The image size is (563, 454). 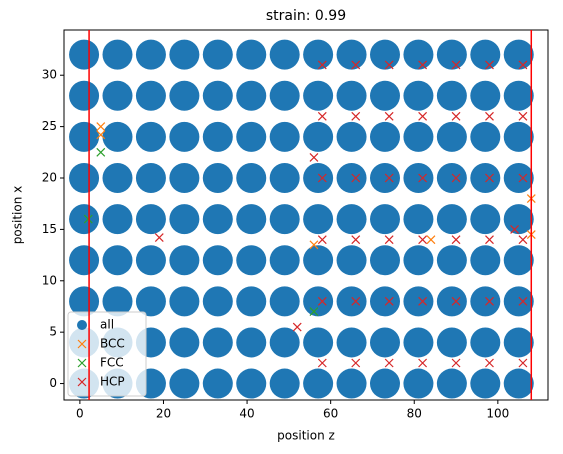 I want to click on legend: all BCC FCC HCP, so click(x=107, y=354).